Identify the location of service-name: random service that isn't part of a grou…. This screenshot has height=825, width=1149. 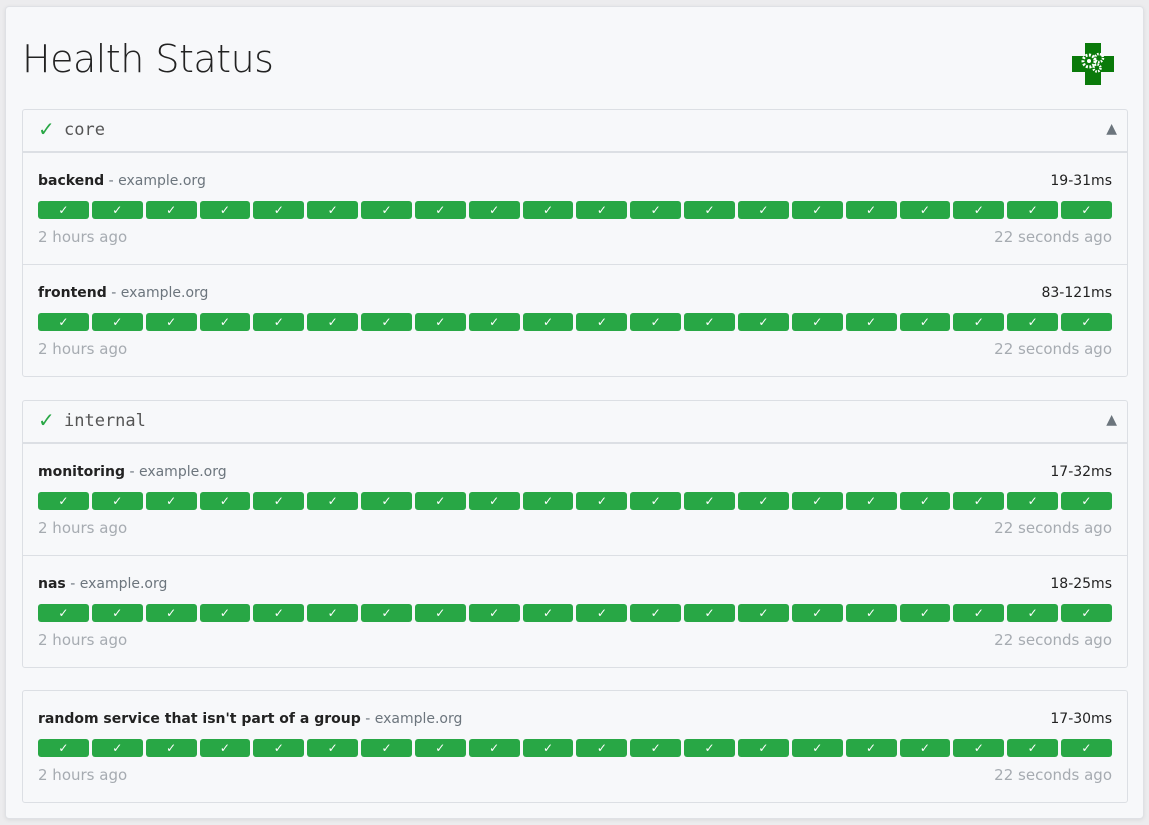
(199, 719).